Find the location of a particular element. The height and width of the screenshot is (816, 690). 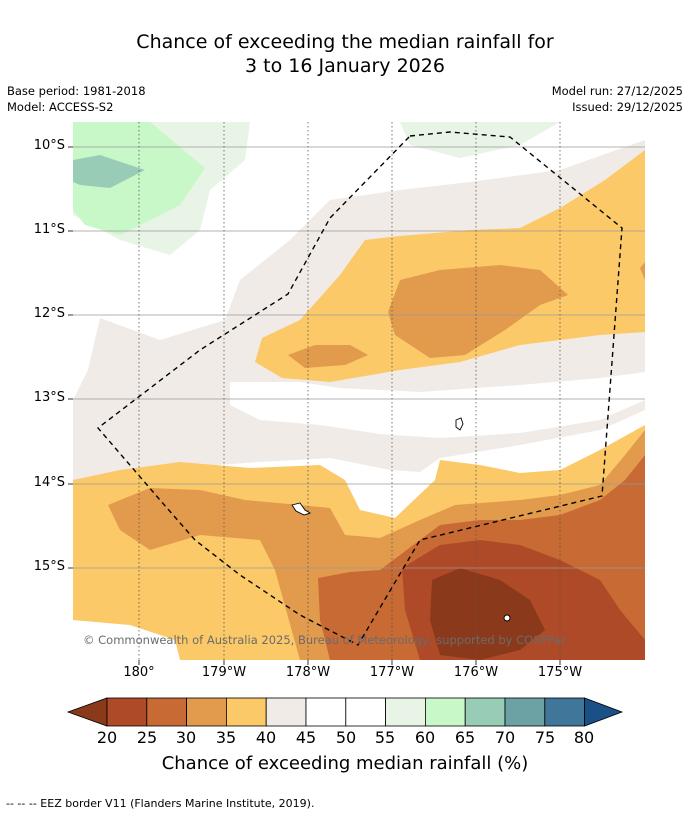

colorbar-tick-60: 60 is located at coordinates (425, 737).